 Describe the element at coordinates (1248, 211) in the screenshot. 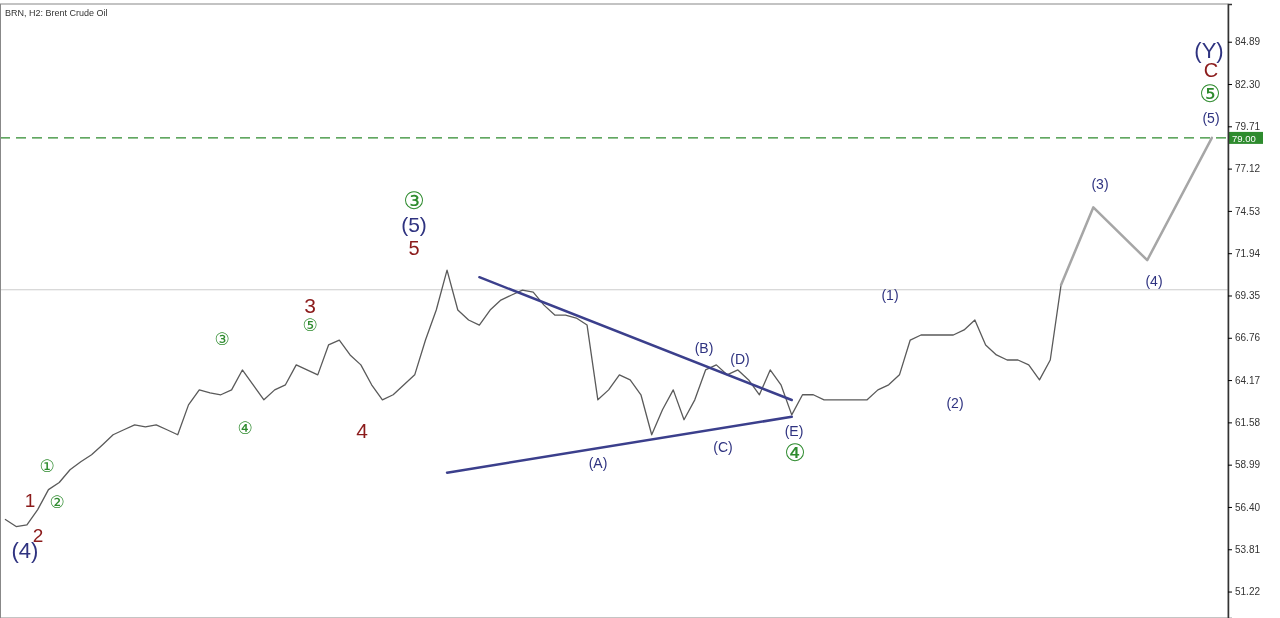

I see `y-tick-label: 74.53` at that location.